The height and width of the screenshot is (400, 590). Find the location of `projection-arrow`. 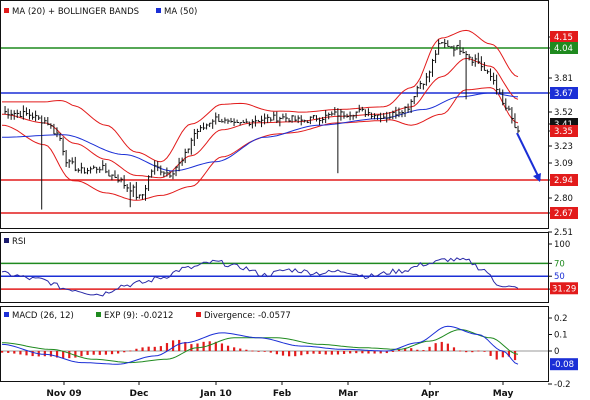

projection-arrow is located at coordinates (528, 156).